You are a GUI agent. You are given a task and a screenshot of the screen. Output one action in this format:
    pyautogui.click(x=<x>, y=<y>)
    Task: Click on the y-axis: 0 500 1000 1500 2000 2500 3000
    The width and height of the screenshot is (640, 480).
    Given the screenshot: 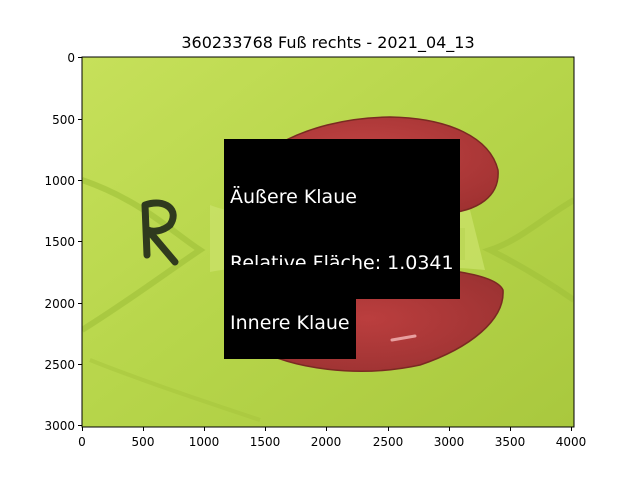 What is the action you would take?
    pyautogui.click(x=63, y=242)
    